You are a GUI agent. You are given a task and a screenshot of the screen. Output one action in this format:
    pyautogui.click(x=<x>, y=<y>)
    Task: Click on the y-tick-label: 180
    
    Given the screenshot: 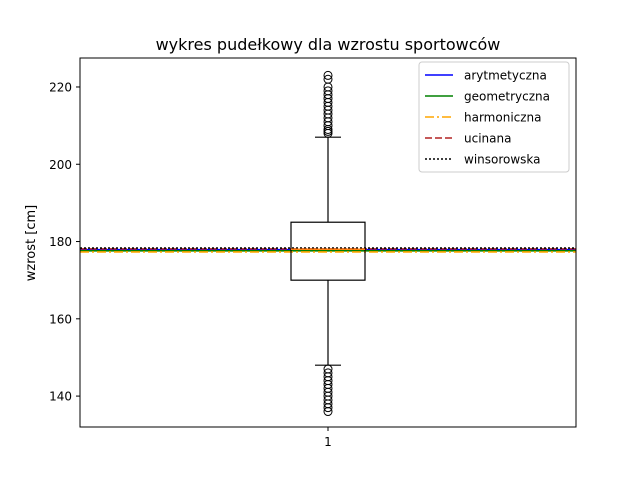 What is the action you would take?
    pyautogui.click(x=60, y=242)
    